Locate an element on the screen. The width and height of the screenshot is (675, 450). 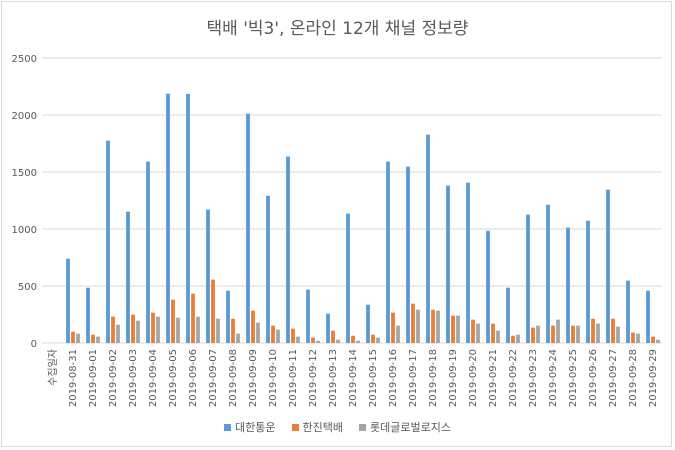
x-tick-label: 2019-09-17 is located at coordinates (413, 378).